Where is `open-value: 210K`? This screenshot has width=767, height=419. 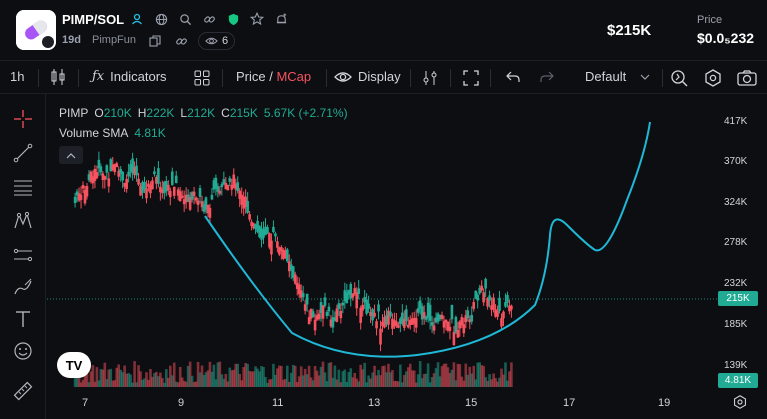
open-value: 210K is located at coordinates (117, 113).